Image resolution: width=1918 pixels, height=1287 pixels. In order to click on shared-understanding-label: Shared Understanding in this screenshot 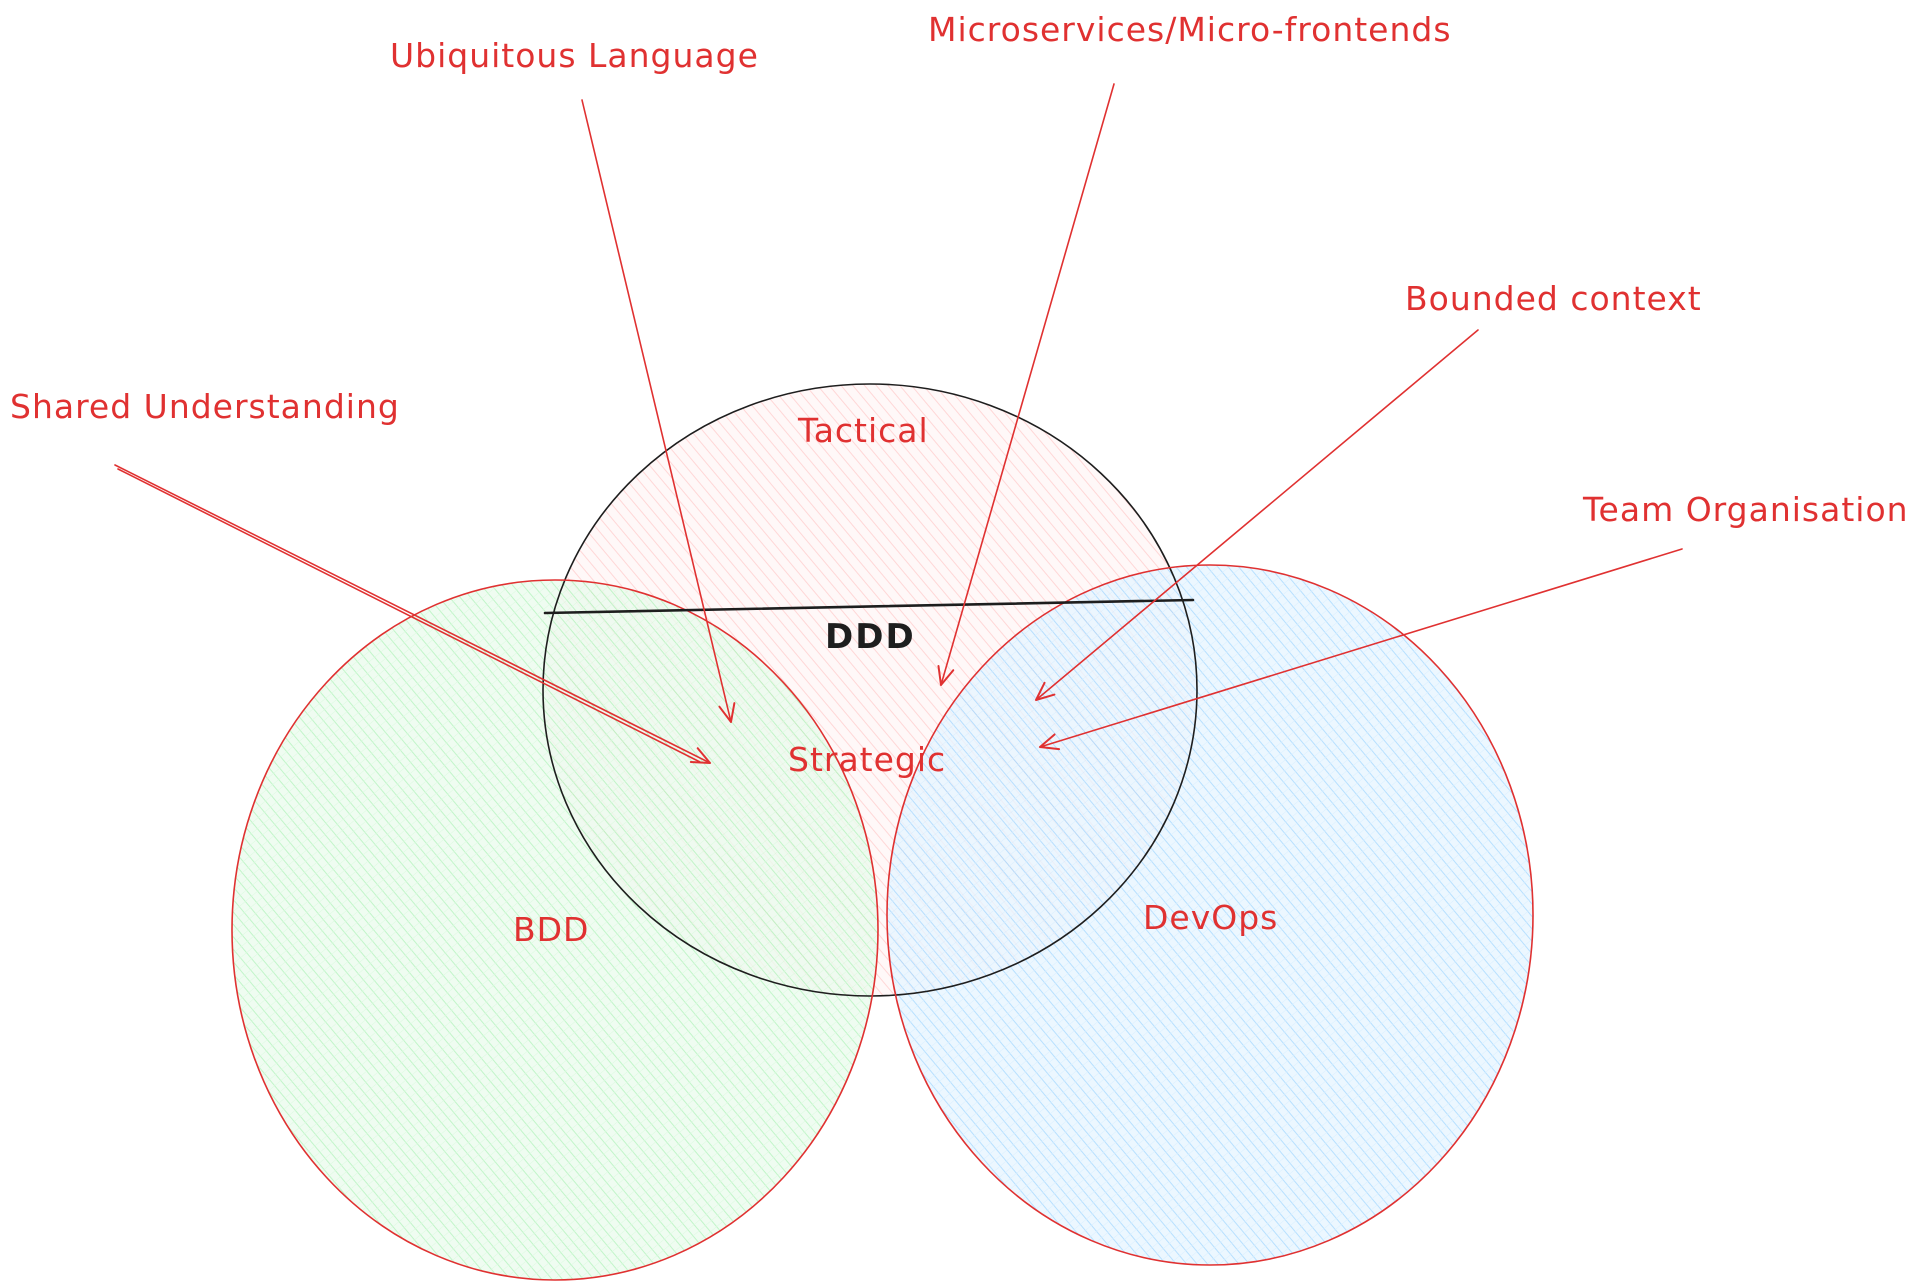, I will do `click(205, 406)`.